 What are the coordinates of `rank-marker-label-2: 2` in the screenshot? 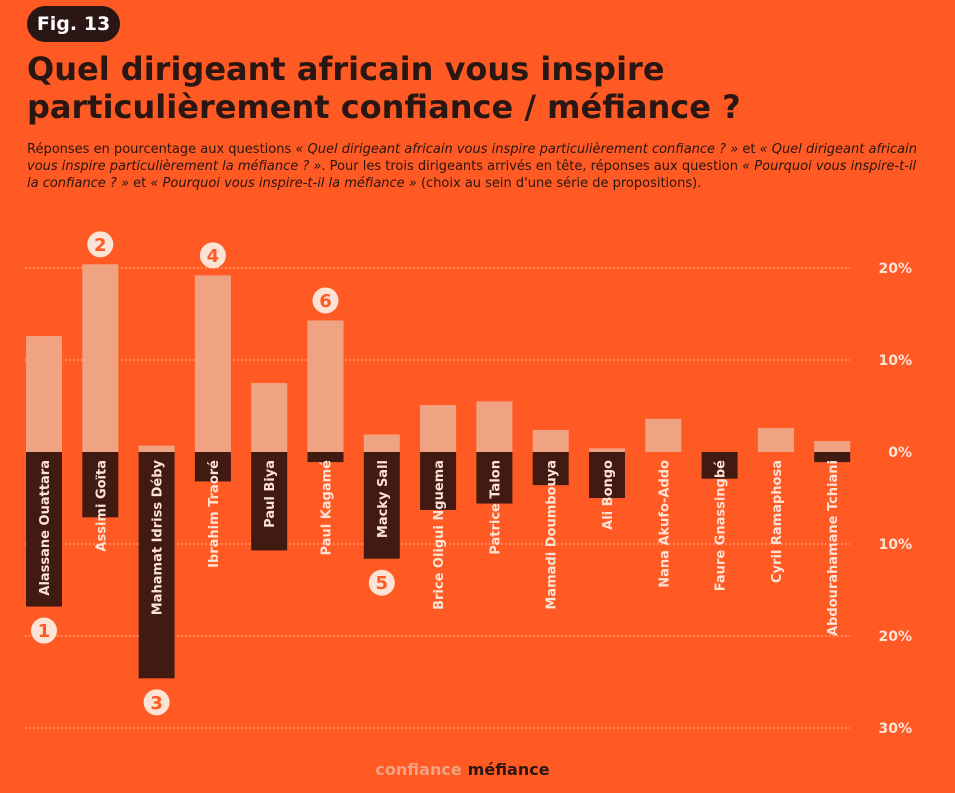 It's located at (100, 245).